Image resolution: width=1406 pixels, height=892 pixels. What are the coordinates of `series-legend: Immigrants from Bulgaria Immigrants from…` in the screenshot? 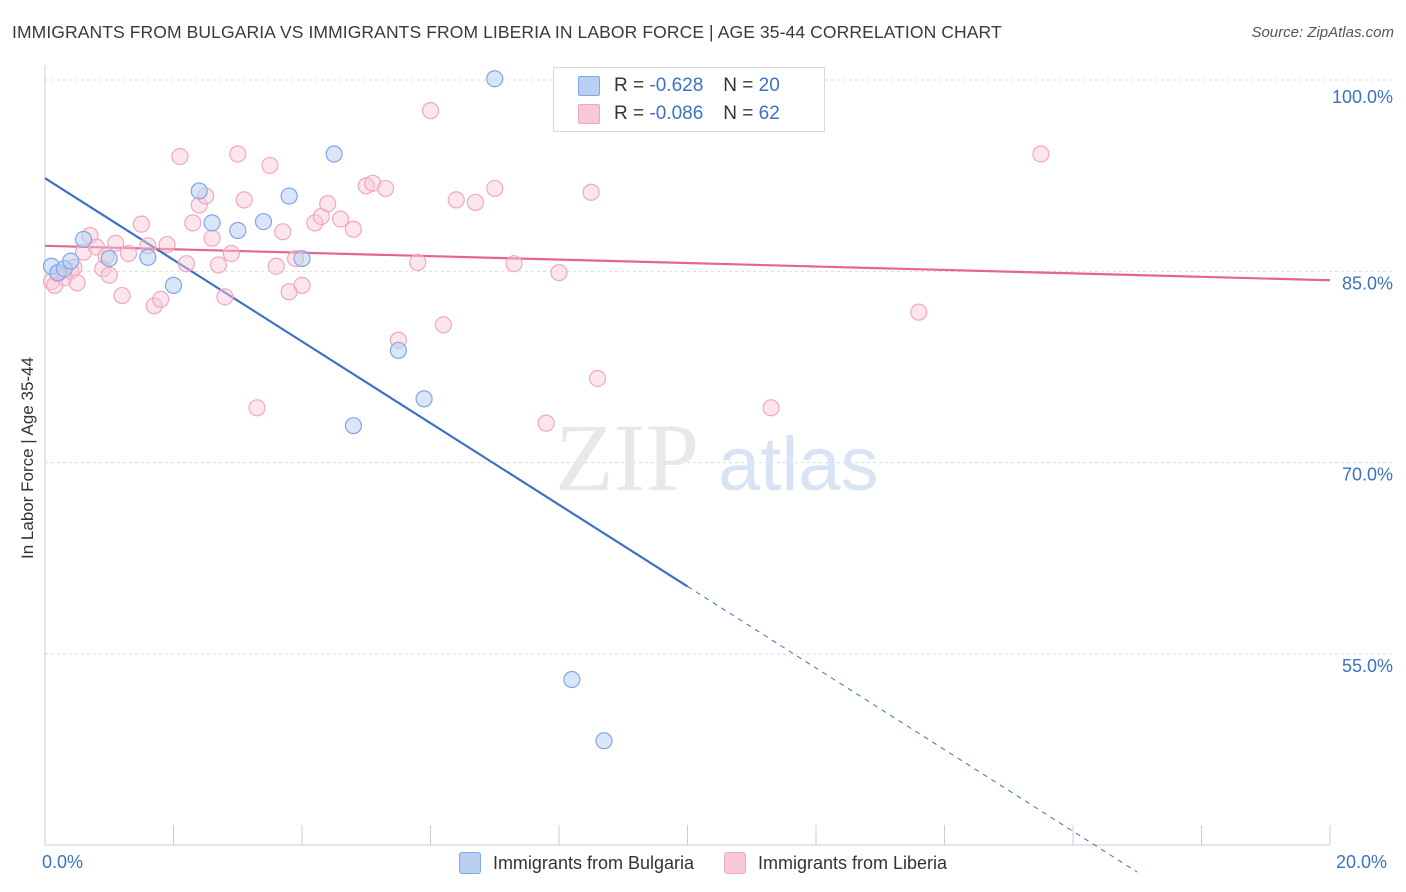 It's located at (703, 863).